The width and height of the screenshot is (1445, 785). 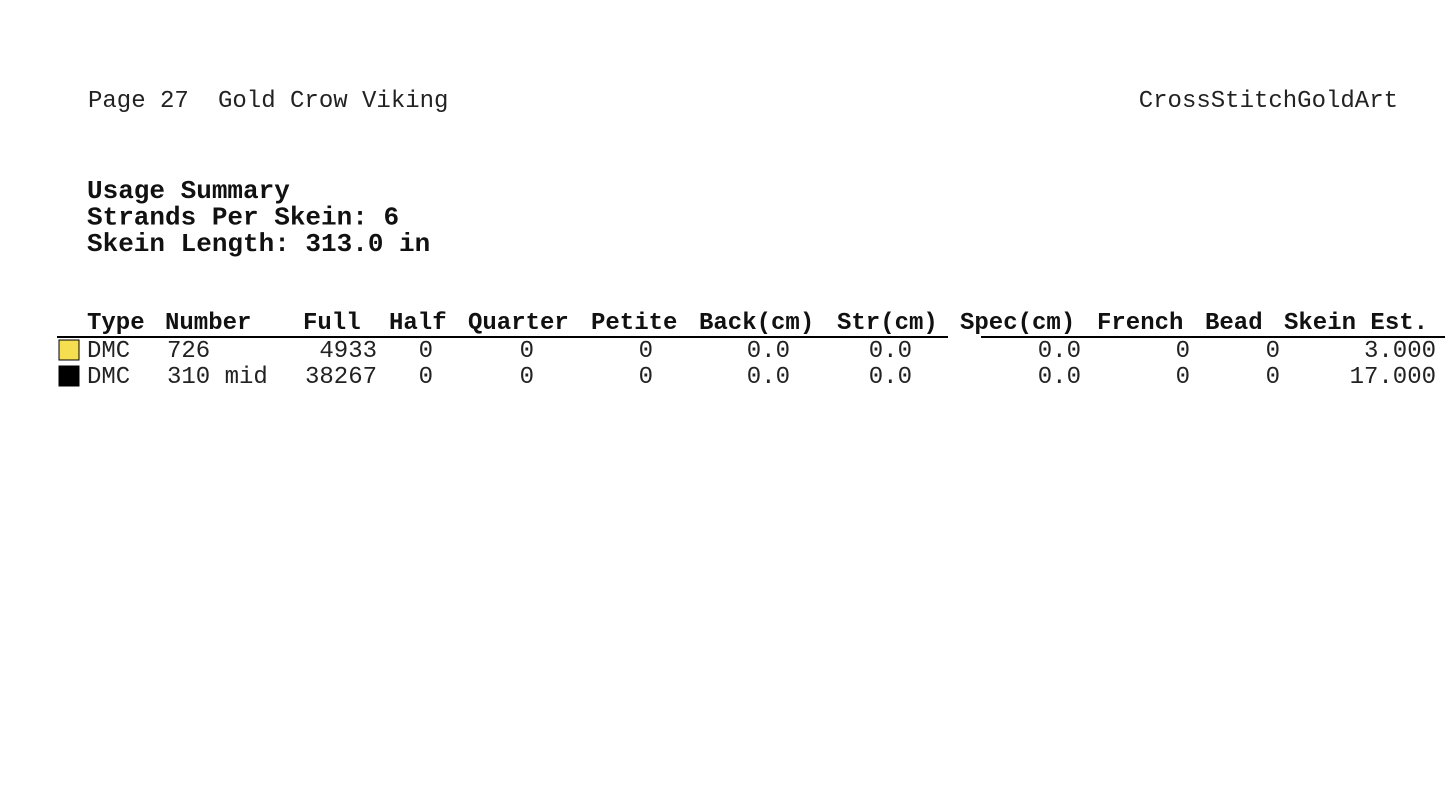 What do you see at coordinates (634, 323) in the screenshot?
I see `column-header: Petite` at bounding box center [634, 323].